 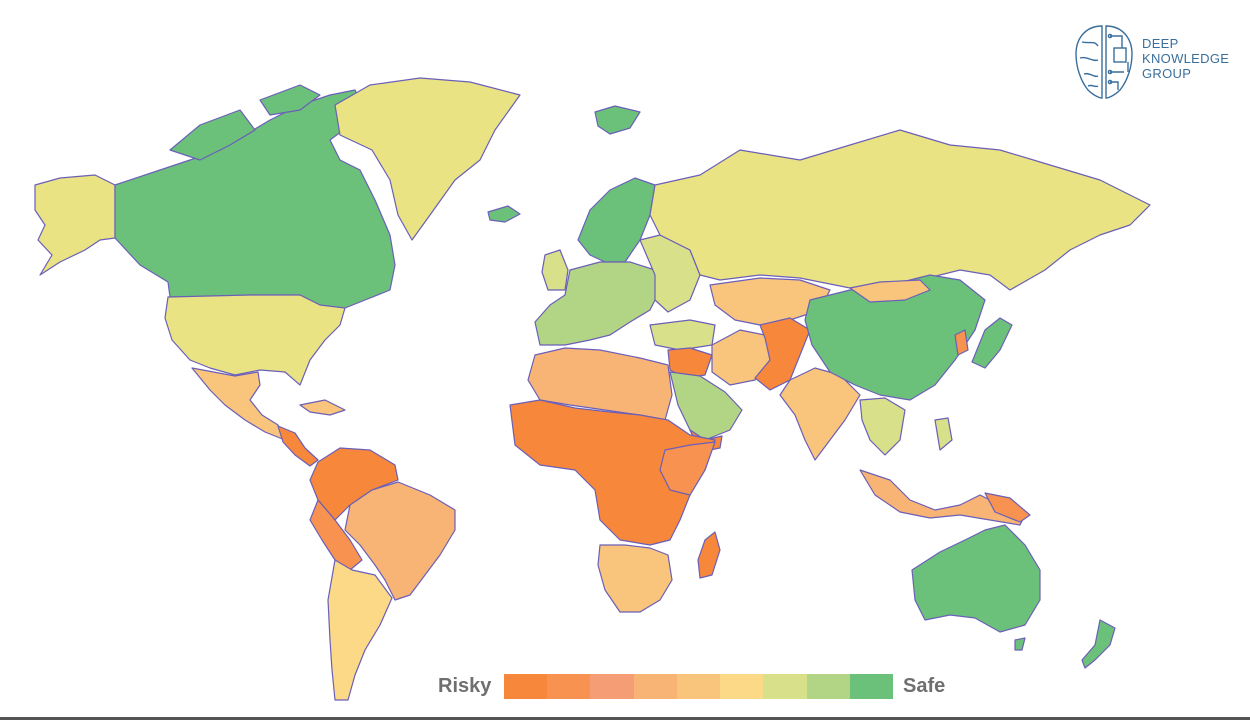 I want to click on region-central-asia, so click(x=770, y=301).